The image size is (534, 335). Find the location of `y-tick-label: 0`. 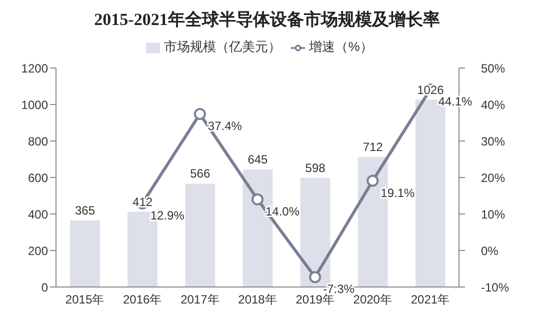

y-tick-label: 0 is located at coordinates (44, 287).